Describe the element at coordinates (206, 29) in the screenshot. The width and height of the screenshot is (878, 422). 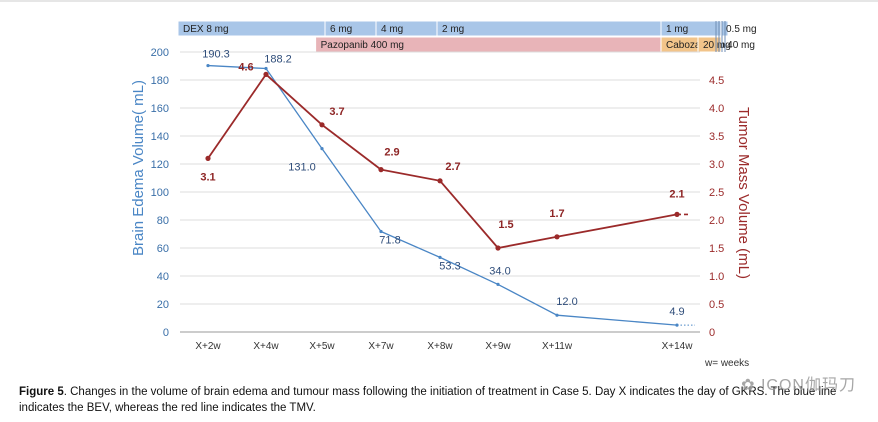
I see `treatment-segment-label: DEX 8 mg` at that location.